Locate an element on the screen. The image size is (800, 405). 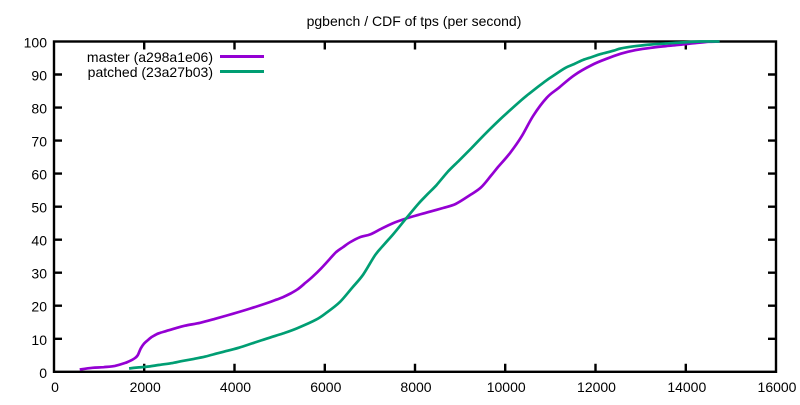
svg-text: 10 is located at coordinates (39, 340).